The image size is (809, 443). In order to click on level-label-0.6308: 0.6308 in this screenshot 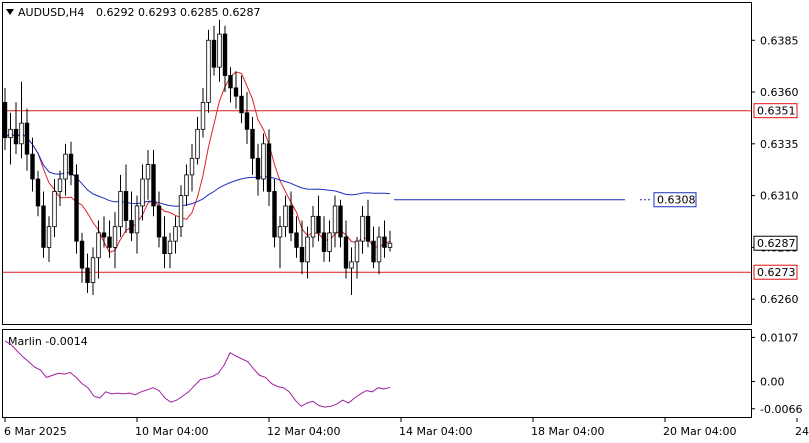, I will do `click(676, 200)`.